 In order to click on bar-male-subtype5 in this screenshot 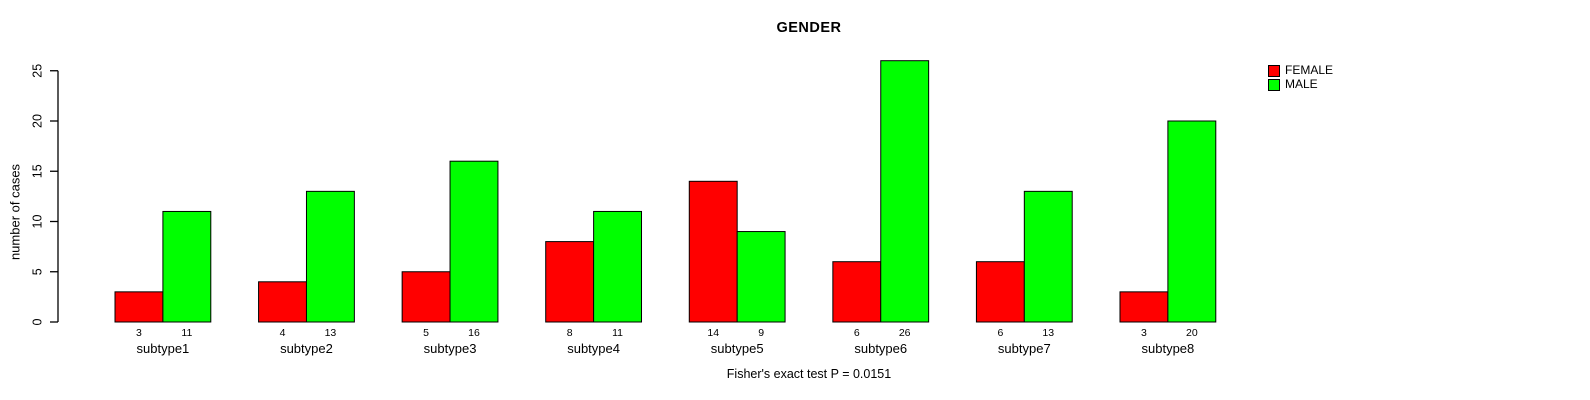, I will do `click(761, 277)`.